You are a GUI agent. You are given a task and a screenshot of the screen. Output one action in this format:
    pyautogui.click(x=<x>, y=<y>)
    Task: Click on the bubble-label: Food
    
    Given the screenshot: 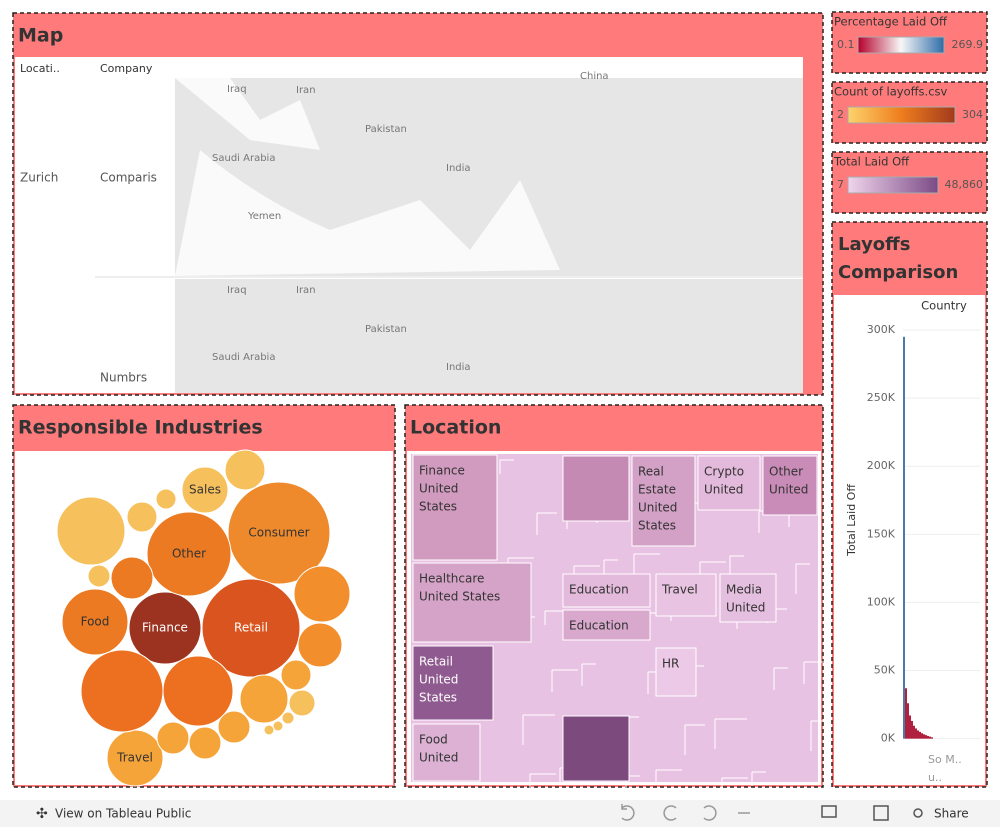 What is the action you would take?
    pyautogui.click(x=95, y=622)
    